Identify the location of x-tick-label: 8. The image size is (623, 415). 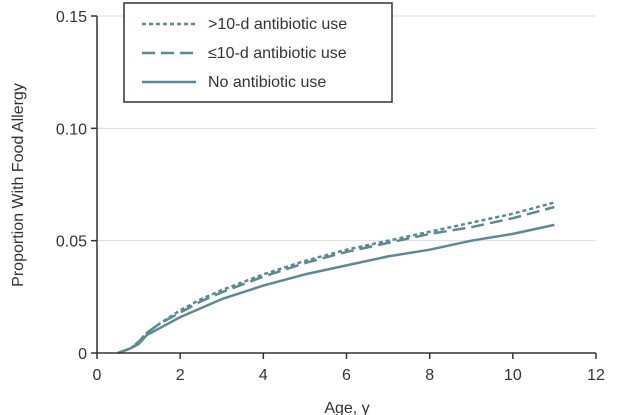
(429, 375).